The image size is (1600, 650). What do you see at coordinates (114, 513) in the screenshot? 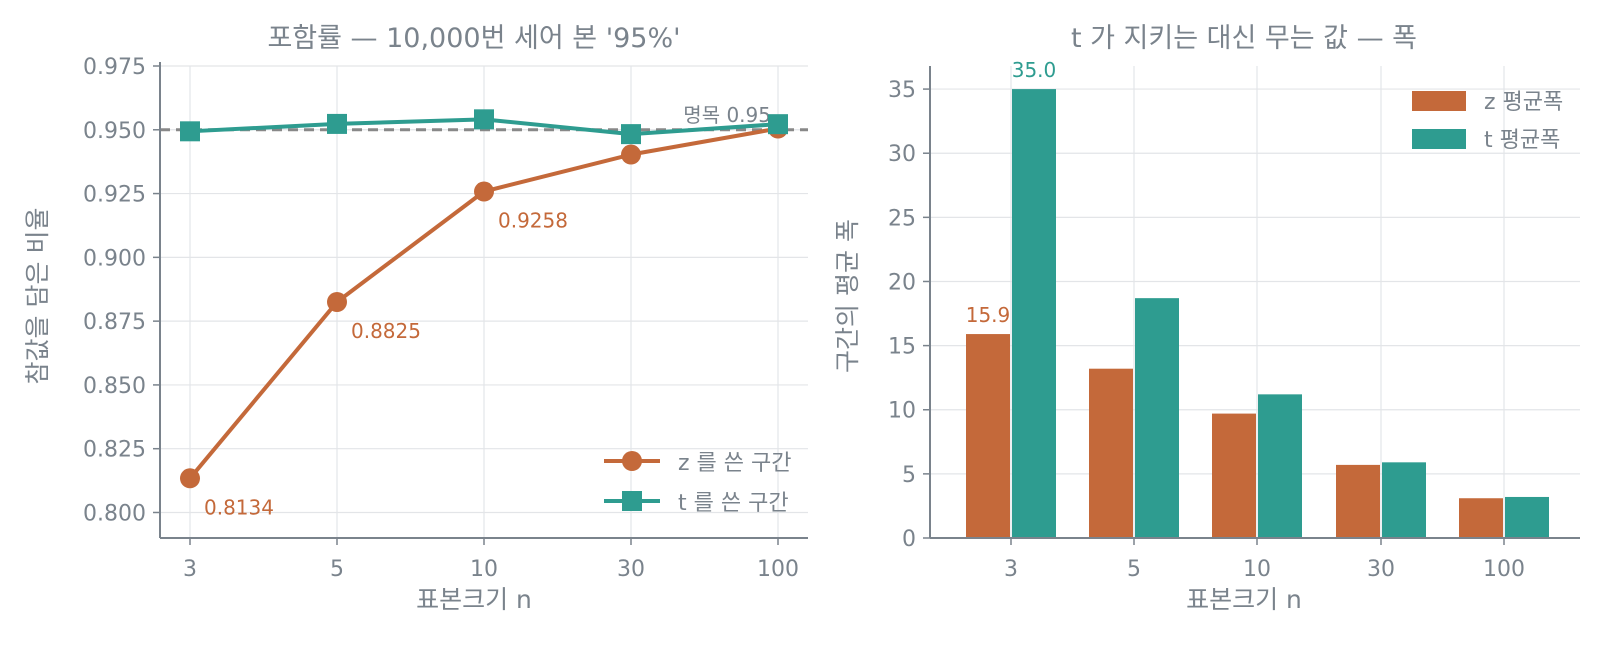
I see `coverage-y-tick-label: 0.800` at bounding box center [114, 513].